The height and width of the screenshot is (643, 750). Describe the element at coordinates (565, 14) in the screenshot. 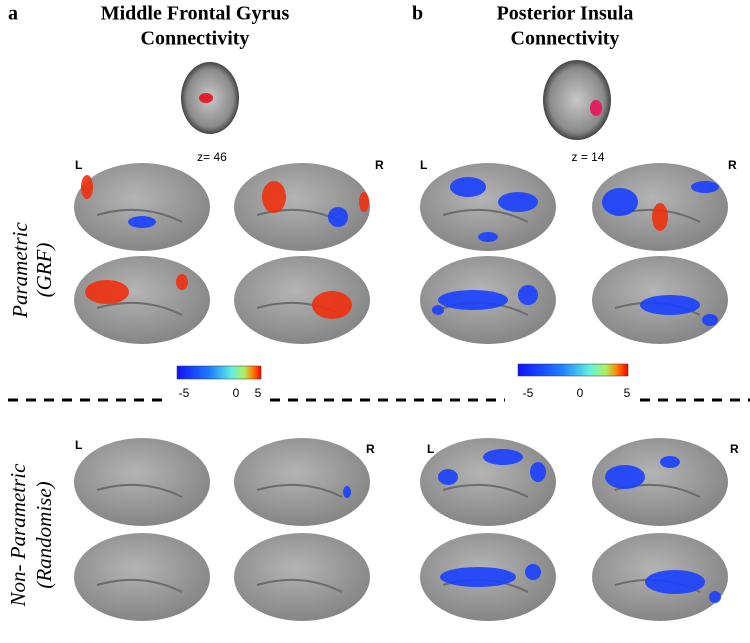

I see `panel-title: Posterior Insula` at that location.